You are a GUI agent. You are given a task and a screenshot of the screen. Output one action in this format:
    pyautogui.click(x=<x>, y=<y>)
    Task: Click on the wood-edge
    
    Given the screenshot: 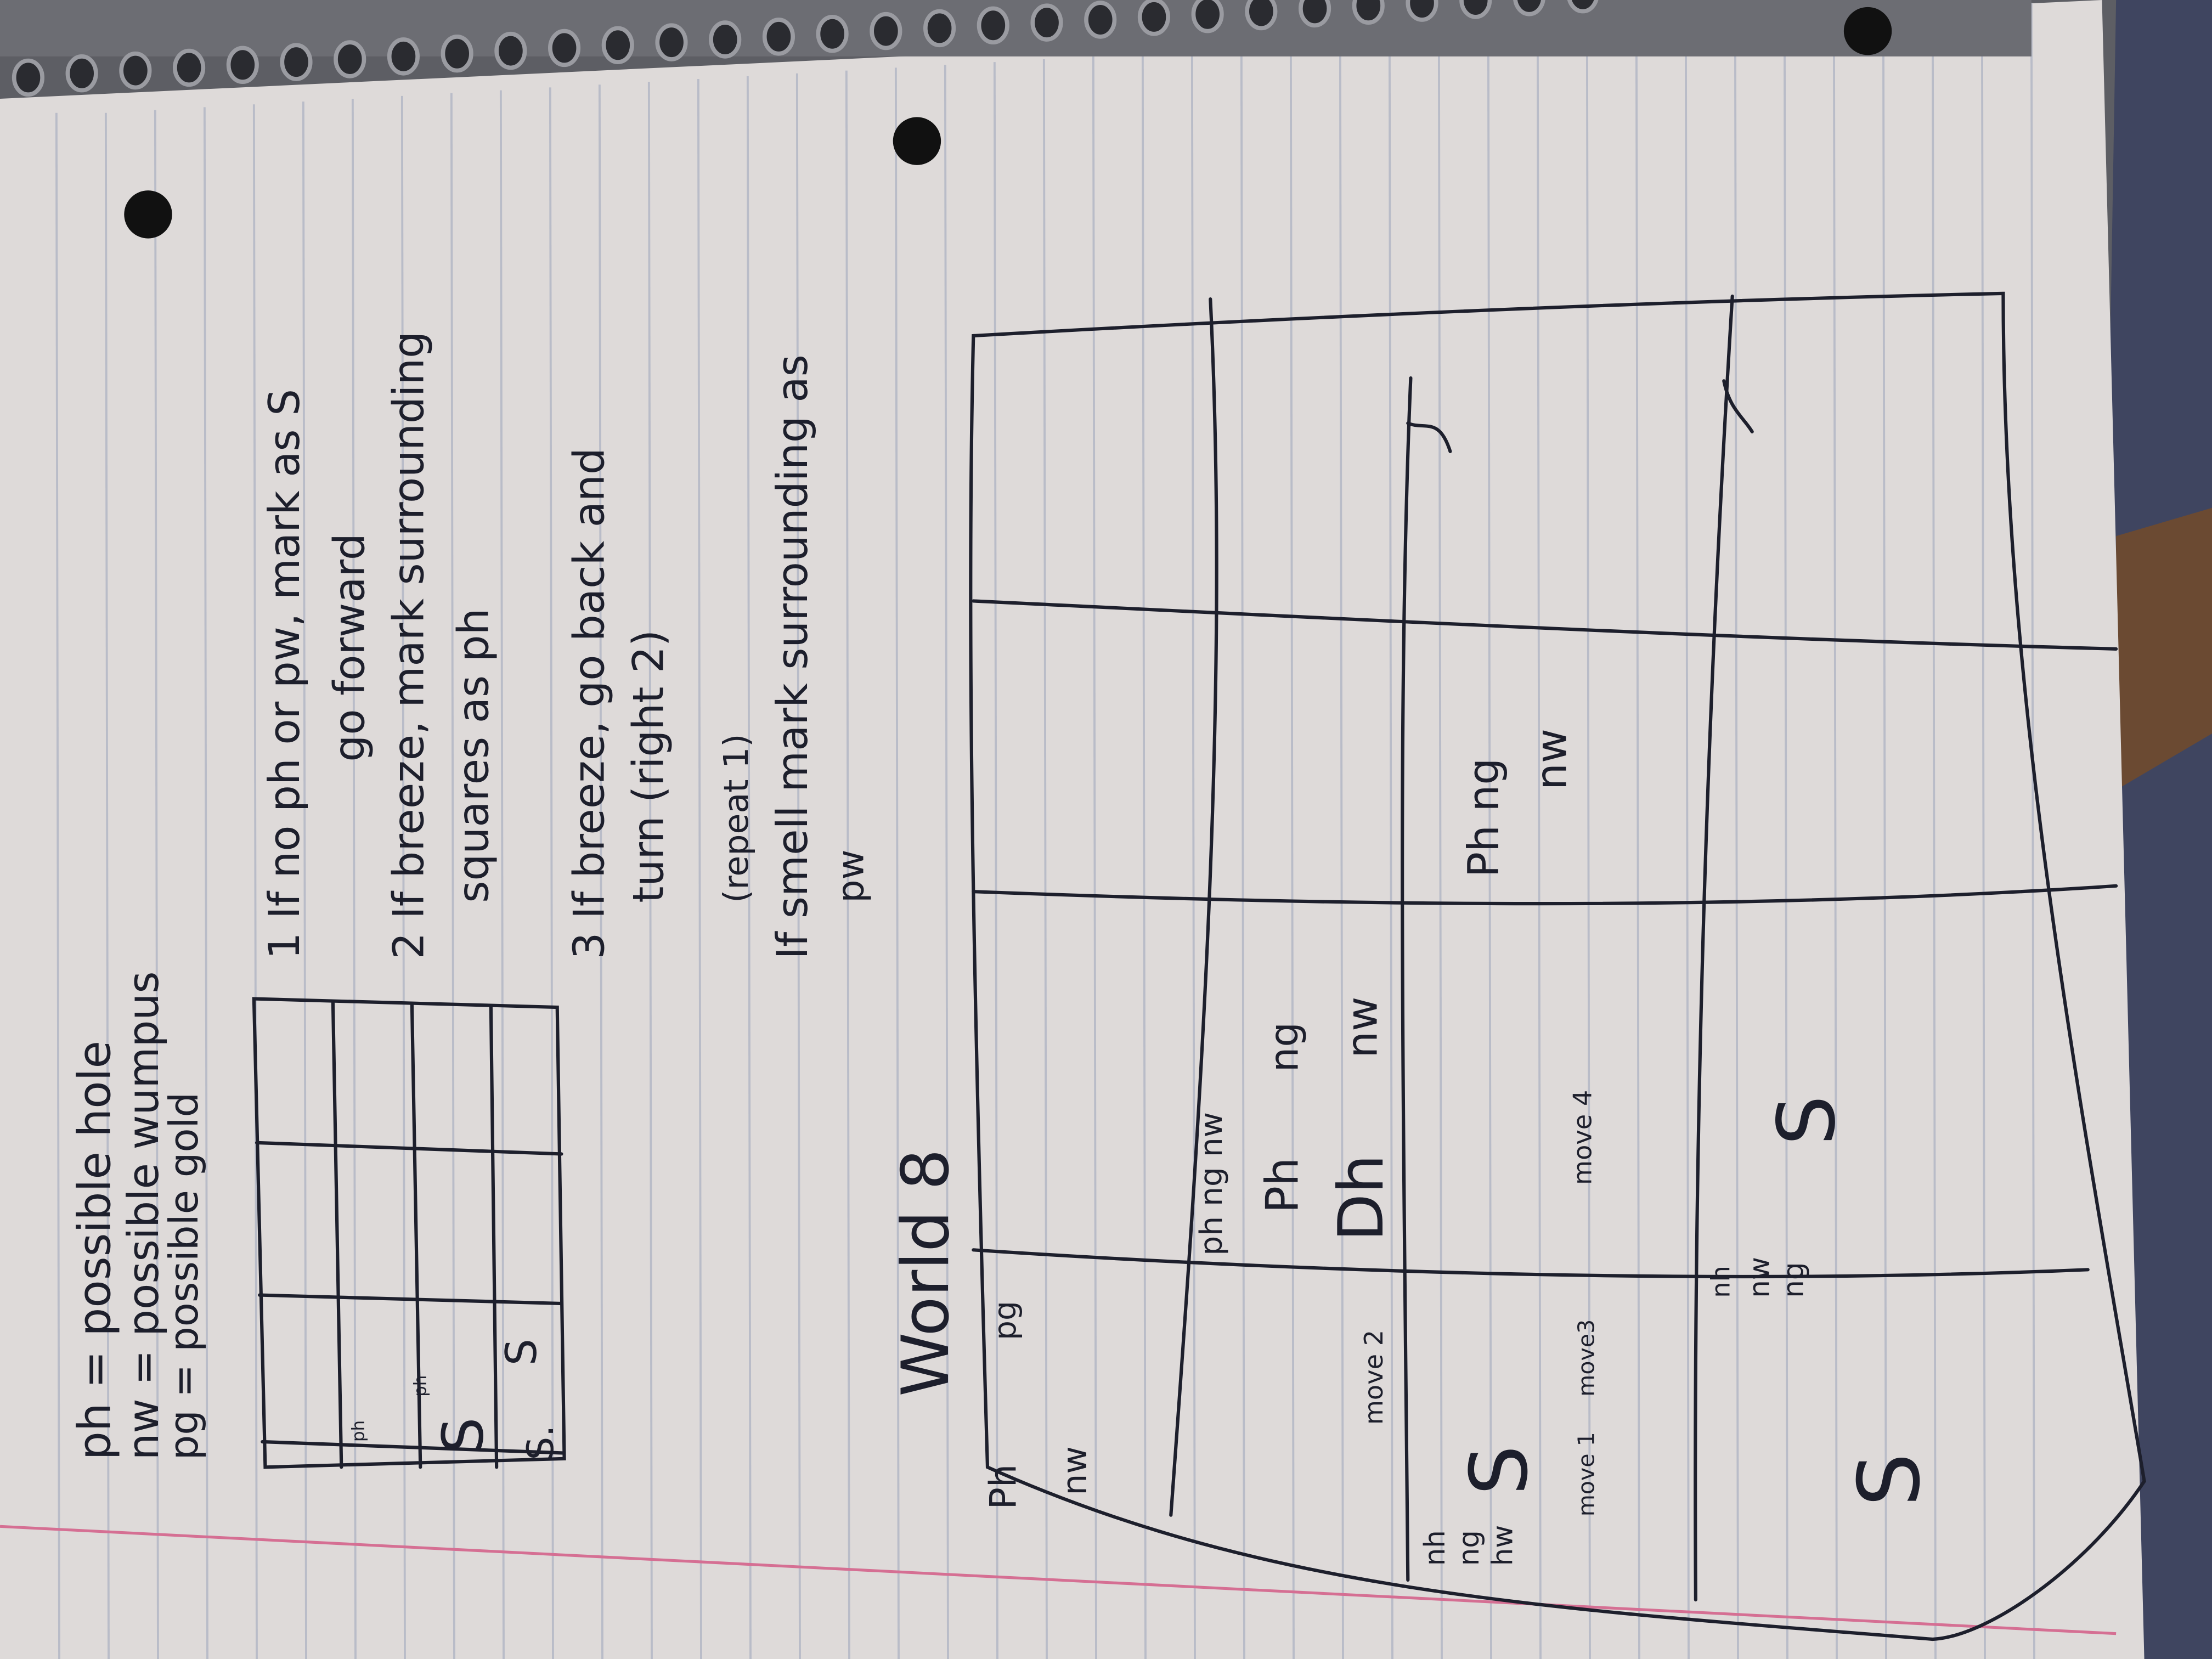 What is the action you would take?
    pyautogui.click(x=2164, y=648)
    